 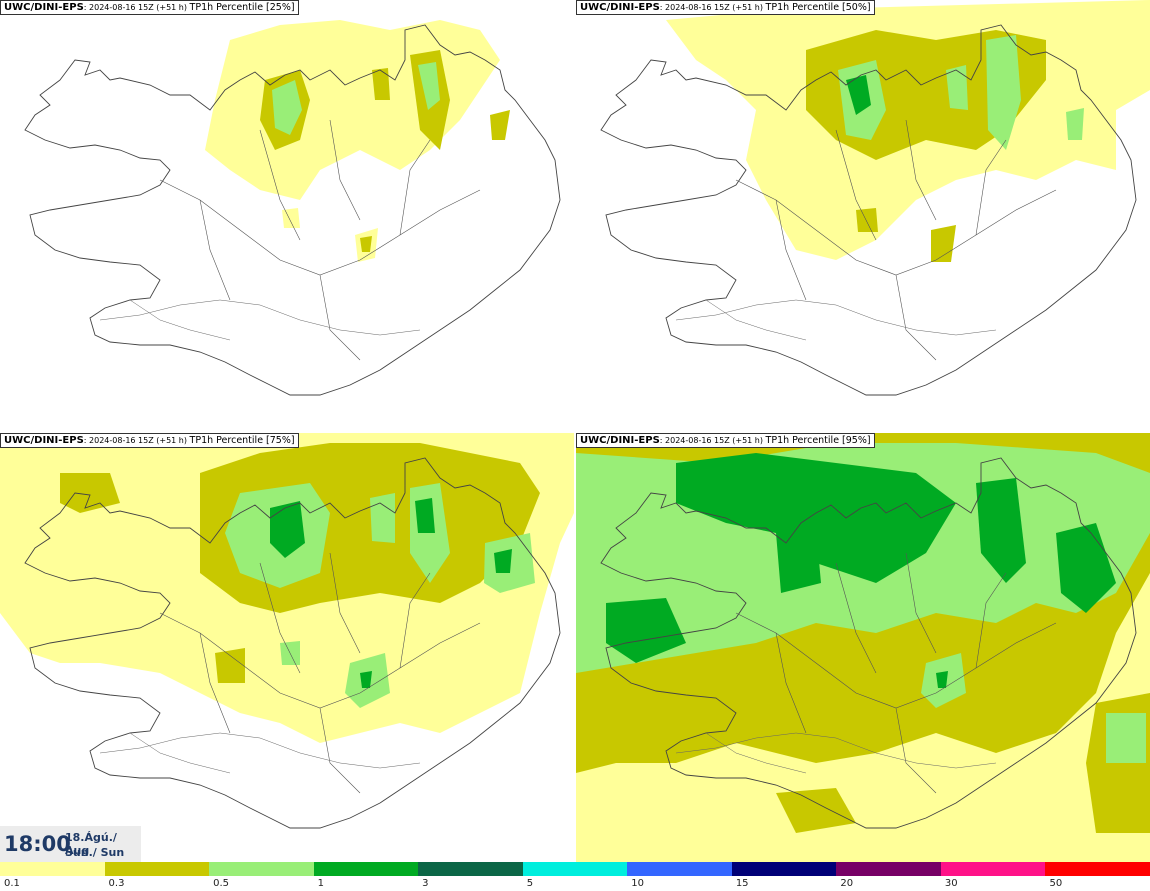 What do you see at coordinates (637, 883) in the screenshot?
I see `legend-tick-label: 10` at bounding box center [637, 883].